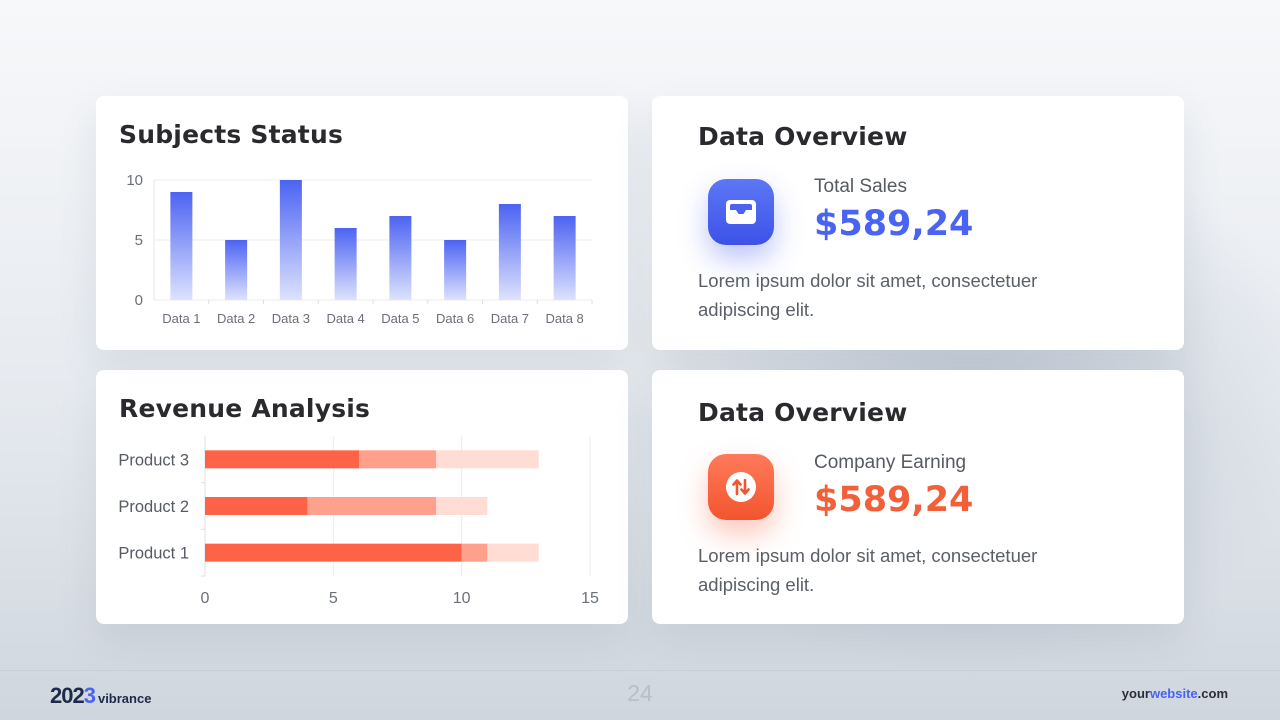 The image size is (1280, 720). Describe the element at coordinates (741, 487) in the screenshot. I see `arrows-up-down-icon` at that location.